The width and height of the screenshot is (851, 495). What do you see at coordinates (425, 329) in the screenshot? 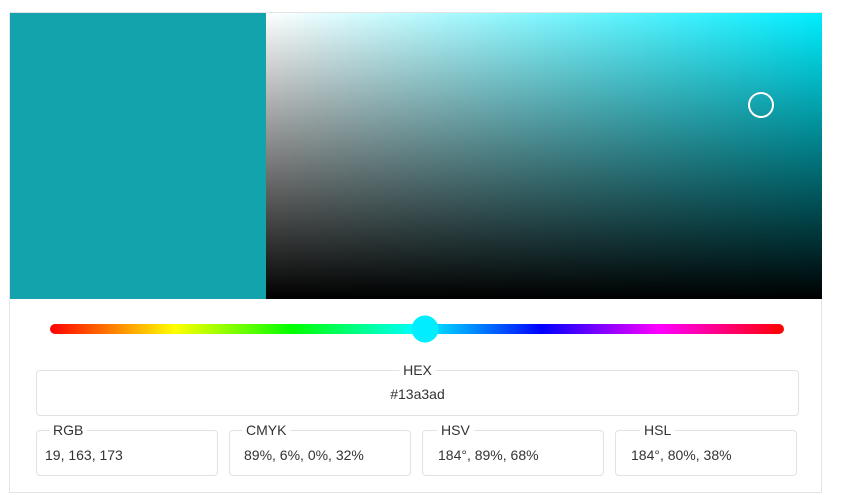
I see `hue-slider-thumb` at bounding box center [425, 329].